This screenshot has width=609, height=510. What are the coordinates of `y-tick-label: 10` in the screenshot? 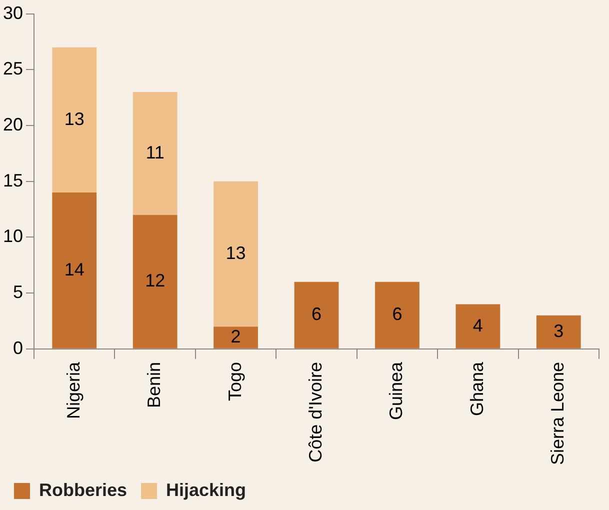 It's located at (13, 236).